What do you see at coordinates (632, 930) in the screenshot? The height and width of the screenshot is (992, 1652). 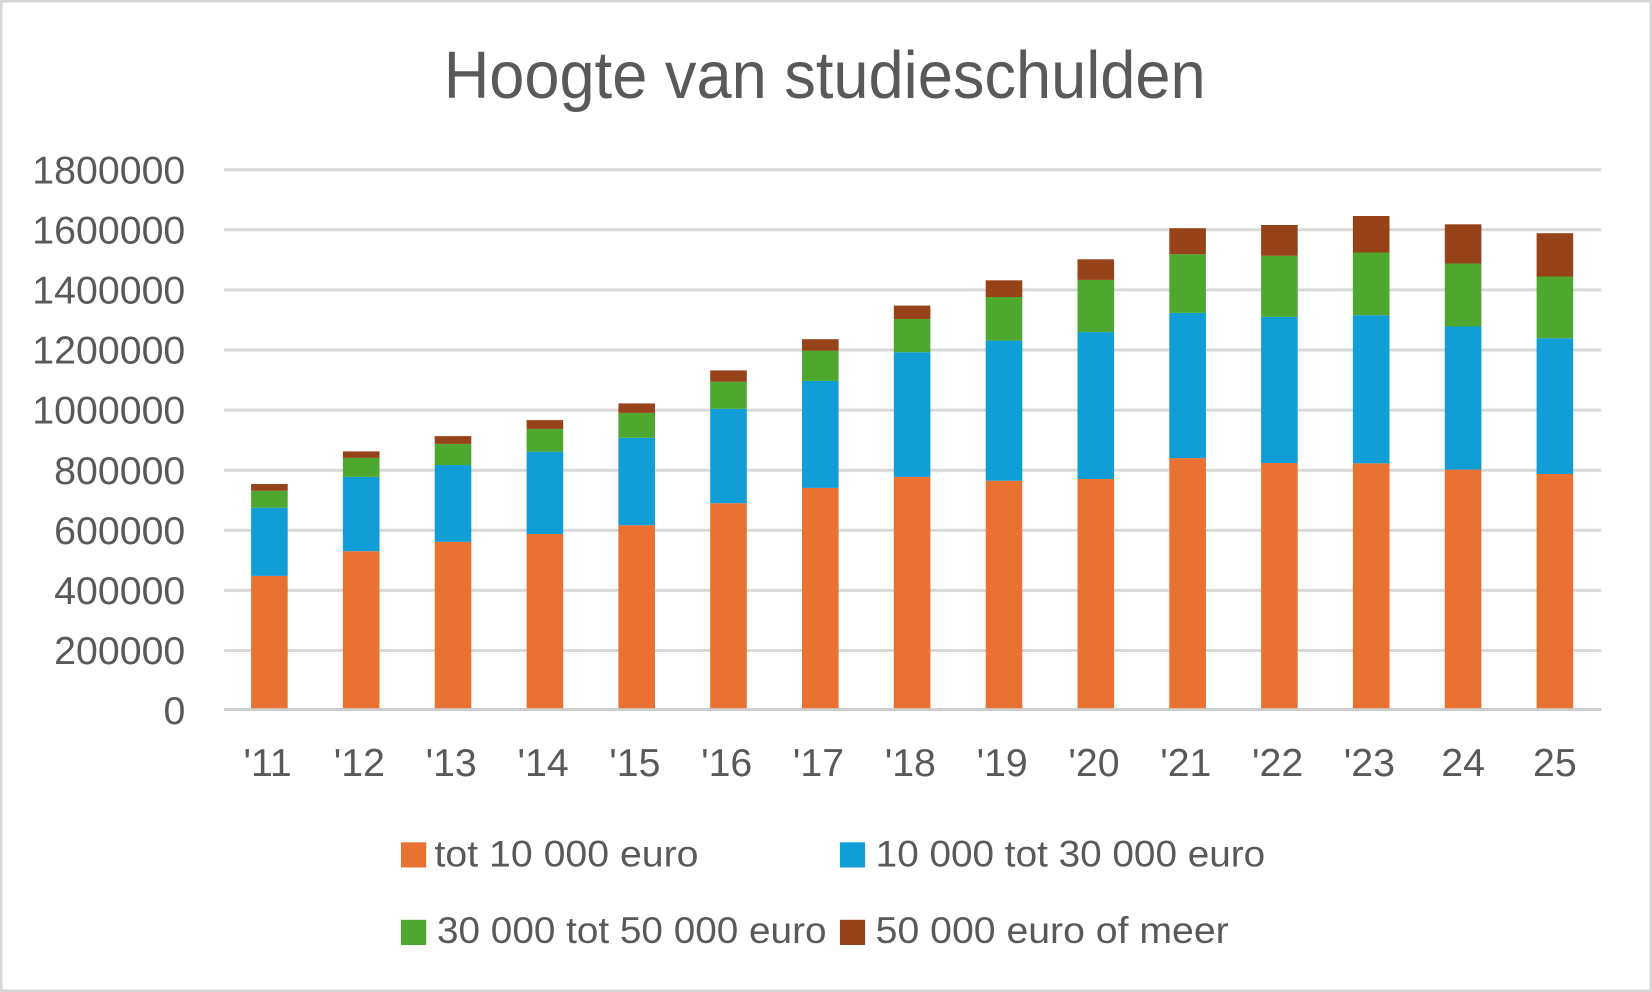 I see `svg-text: 30 000 tot 50 000 euro` at bounding box center [632, 930].